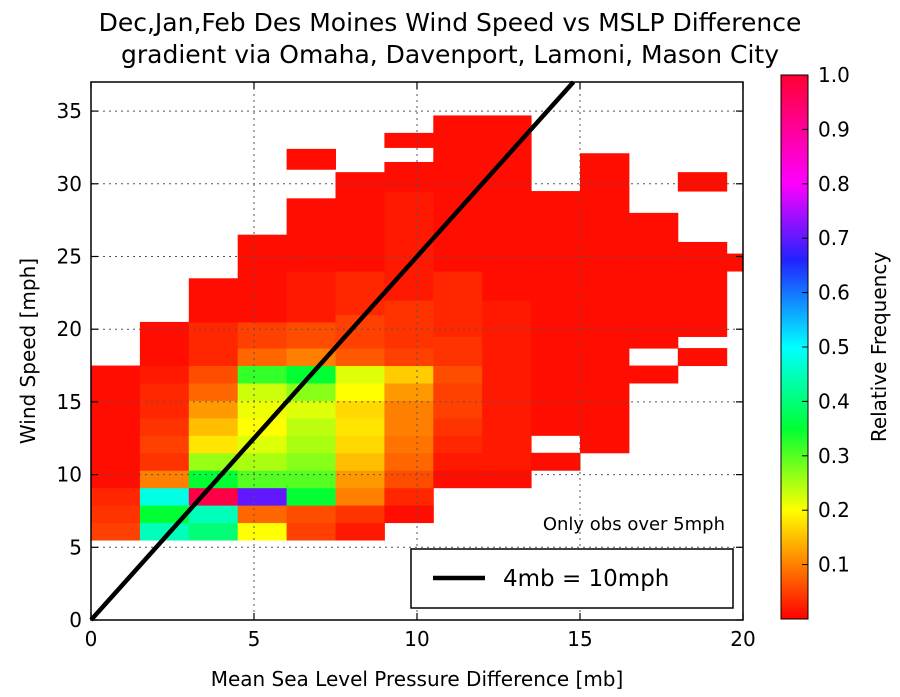 The width and height of the screenshot is (900, 697). Describe the element at coordinates (834, 238) in the screenshot. I see `colorbar-tick-label-6: 0.7` at that location.